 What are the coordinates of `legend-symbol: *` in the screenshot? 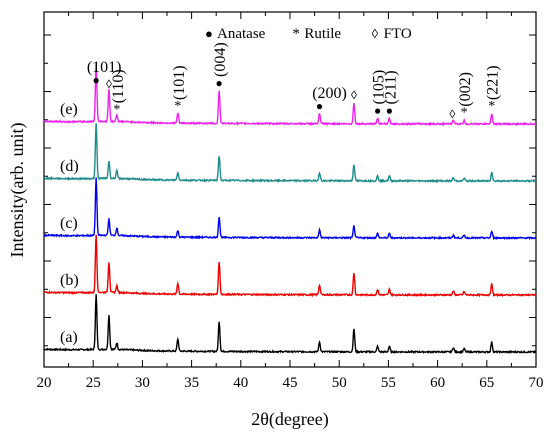 It's located at (296, 34).